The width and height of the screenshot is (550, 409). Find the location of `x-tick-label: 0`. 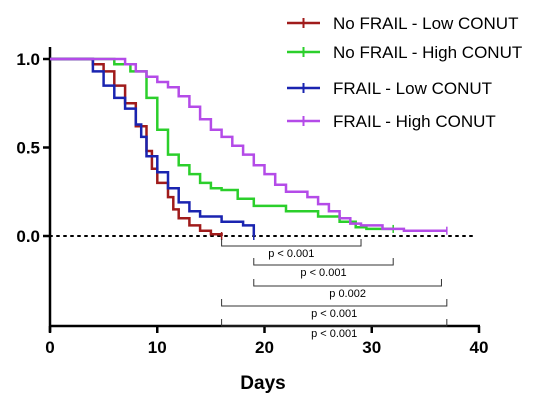

x-tick-label: 0 is located at coordinates (49, 347).